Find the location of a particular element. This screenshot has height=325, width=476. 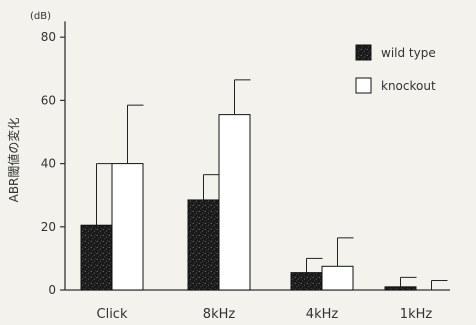

x-tick-label: Click is located at coordinates (112, 314).